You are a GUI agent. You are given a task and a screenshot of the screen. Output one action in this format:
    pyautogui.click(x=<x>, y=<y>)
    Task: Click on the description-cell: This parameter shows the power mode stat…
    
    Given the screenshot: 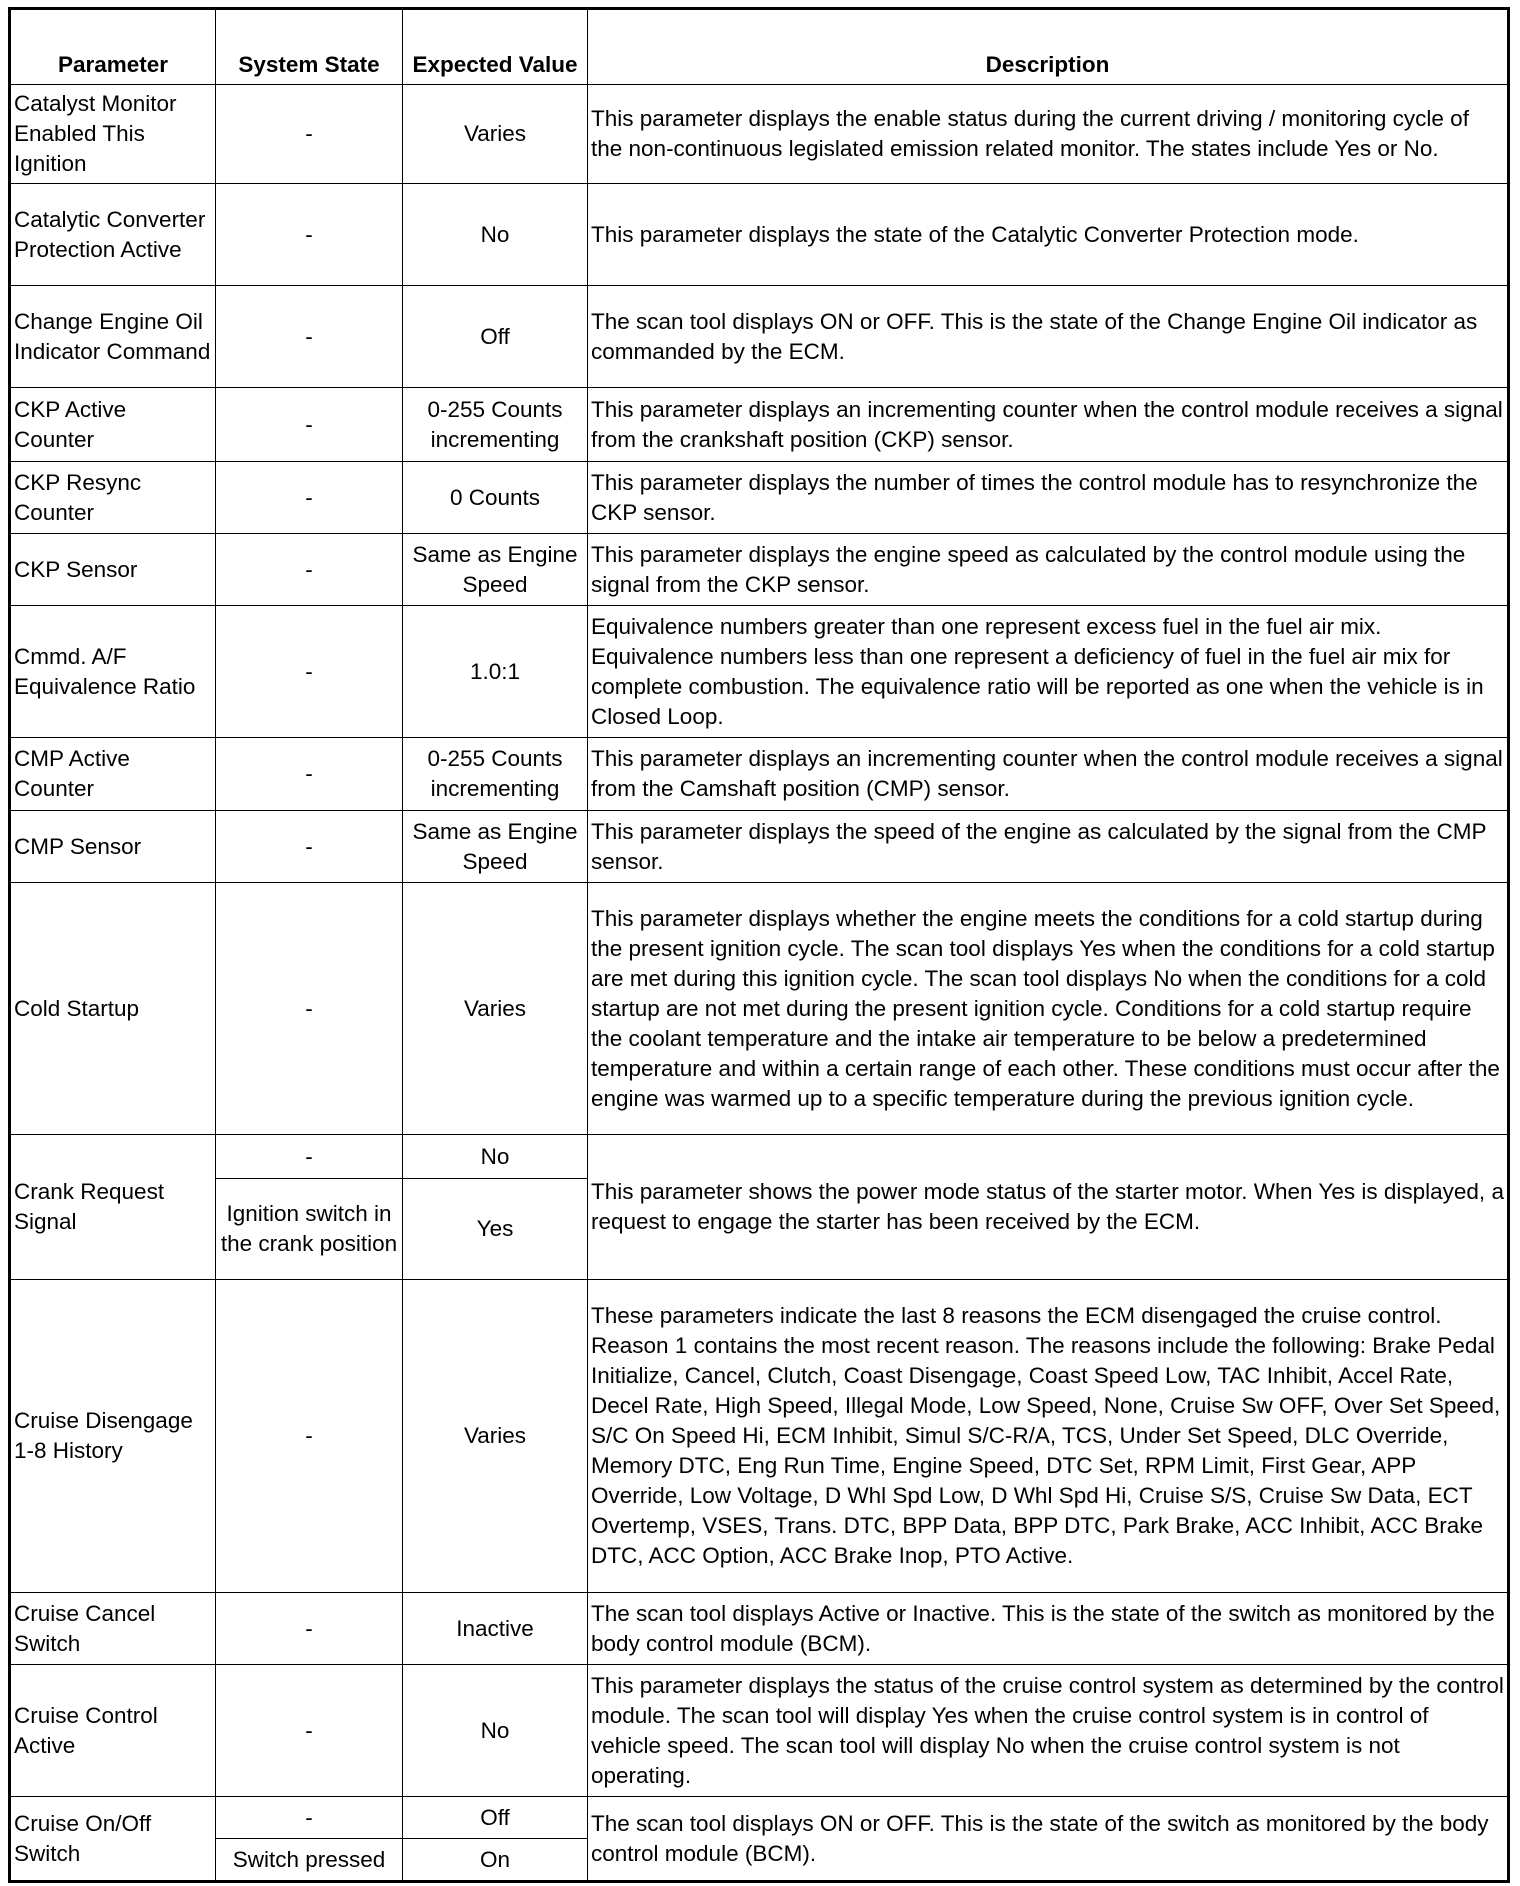 What is the action you would take?
    pyautogui.click(x=1048, y=1207)
    